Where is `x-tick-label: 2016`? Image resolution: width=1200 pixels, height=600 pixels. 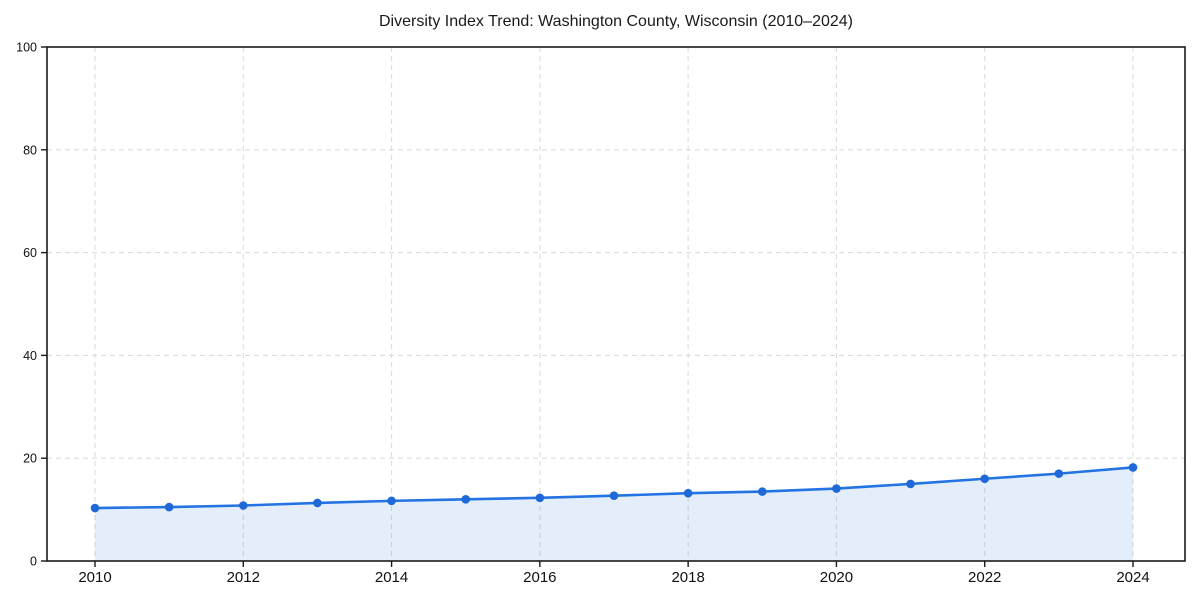 x-tick-label: 2016 is located at coordinates (539, 577).